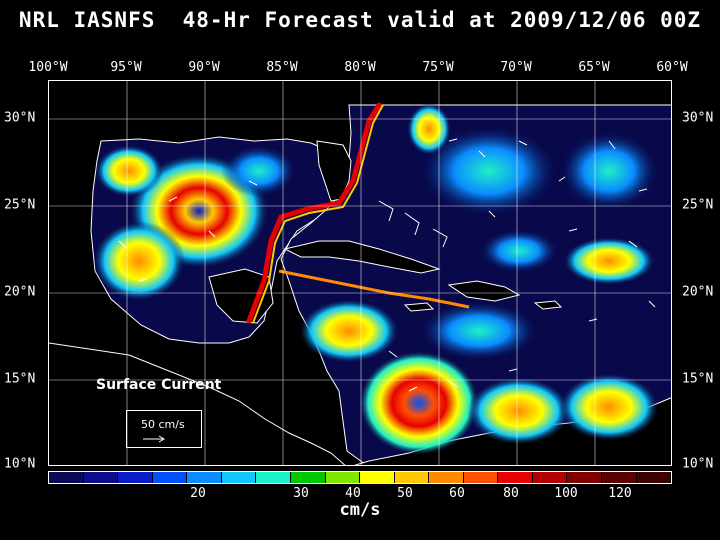 The width and height of the screenshot is (720, 540). Describe the element at coordinates (349, 331) in the screenshot. I see `western-caribbean-current` at that location.